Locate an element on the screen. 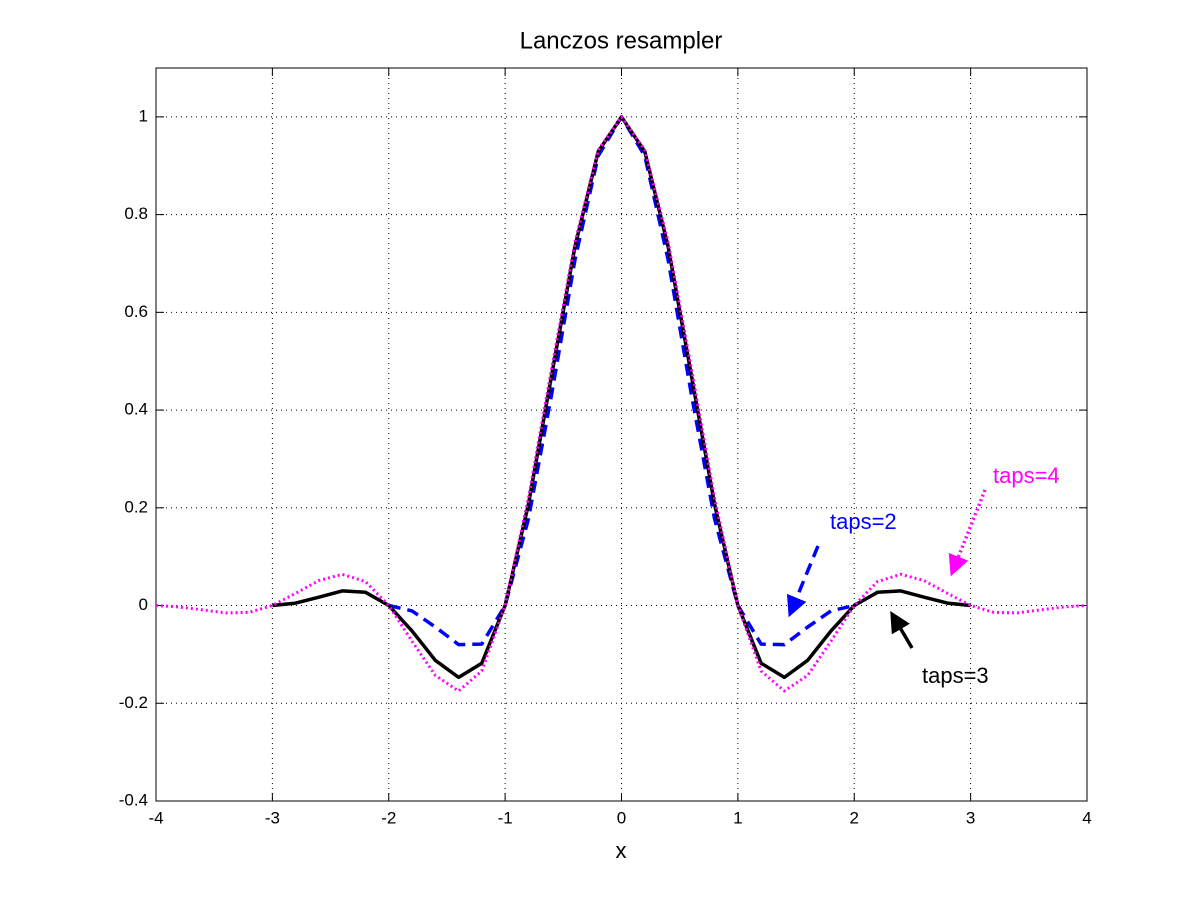 The image size is (1201, 900). y-tick-label: -0.4 is located at coordinates (133, 799).